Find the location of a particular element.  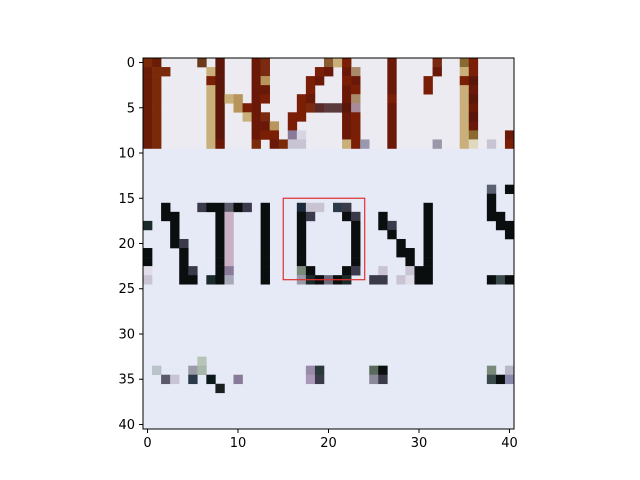

y-tick-label: 20 is located at coordinates (126, 244).